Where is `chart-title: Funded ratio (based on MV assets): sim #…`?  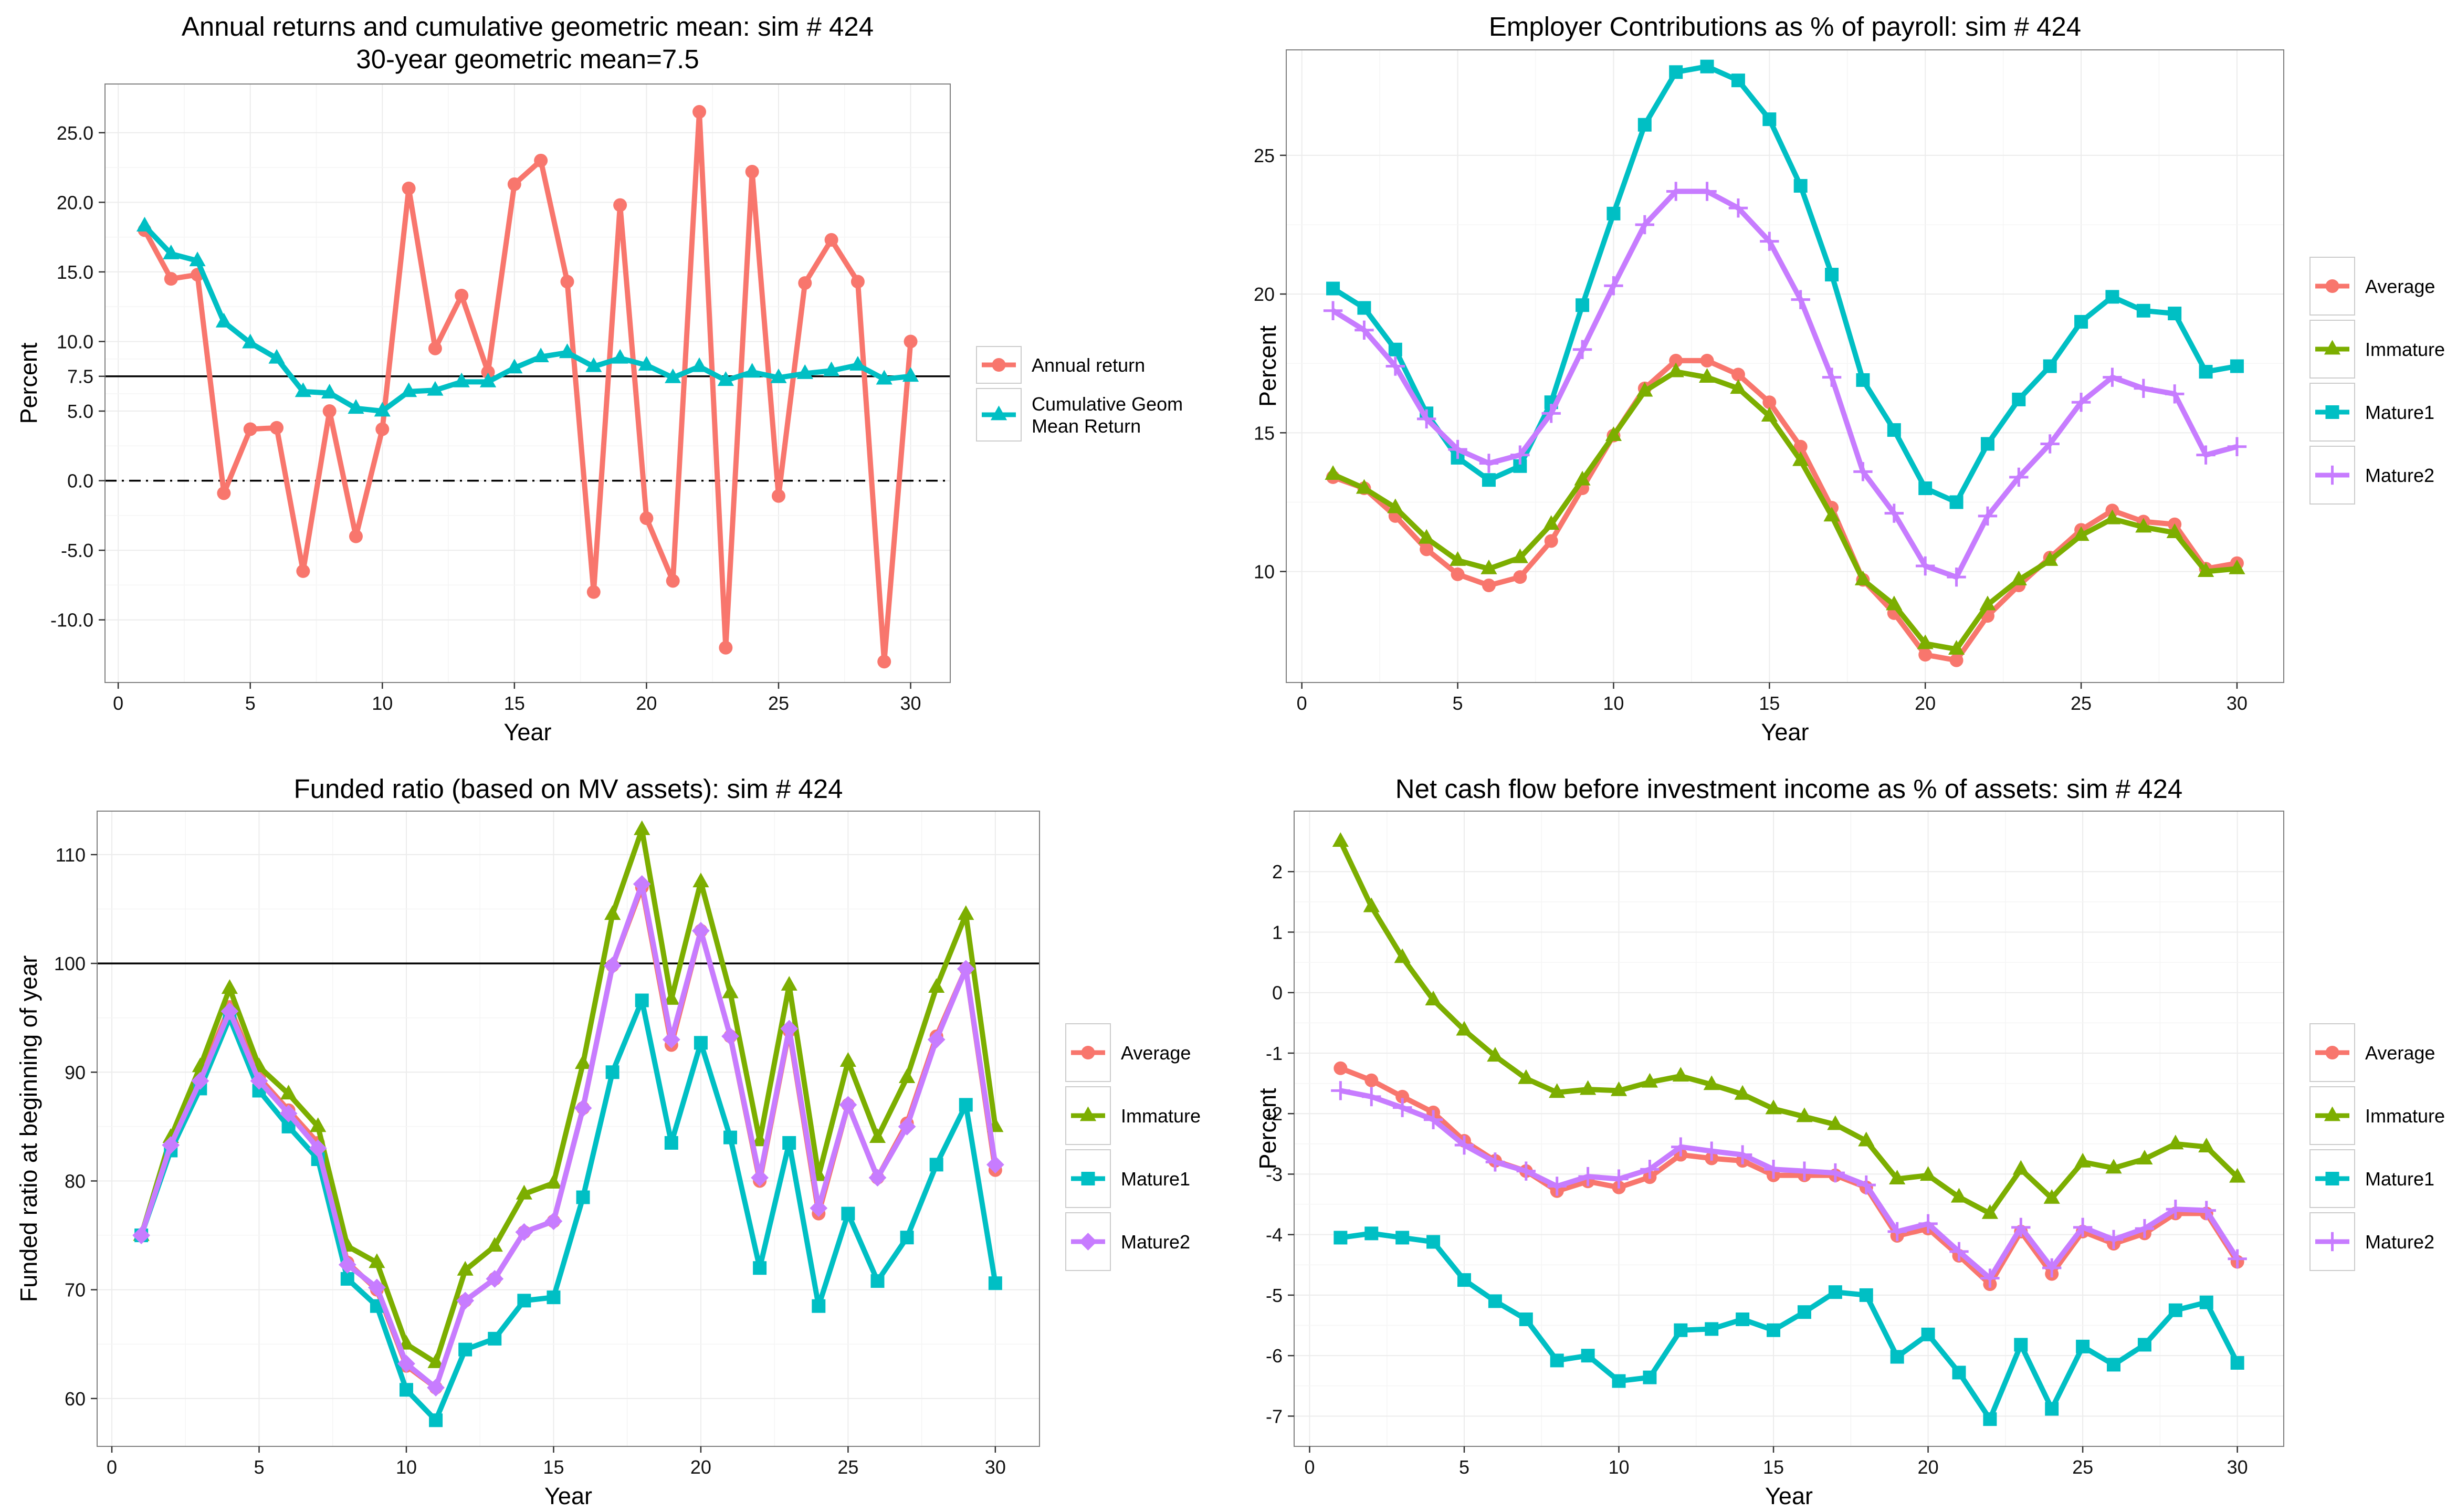
chart-title: Funded ratio (based on MV assets): sim #… is located at coordinates (568, 789).